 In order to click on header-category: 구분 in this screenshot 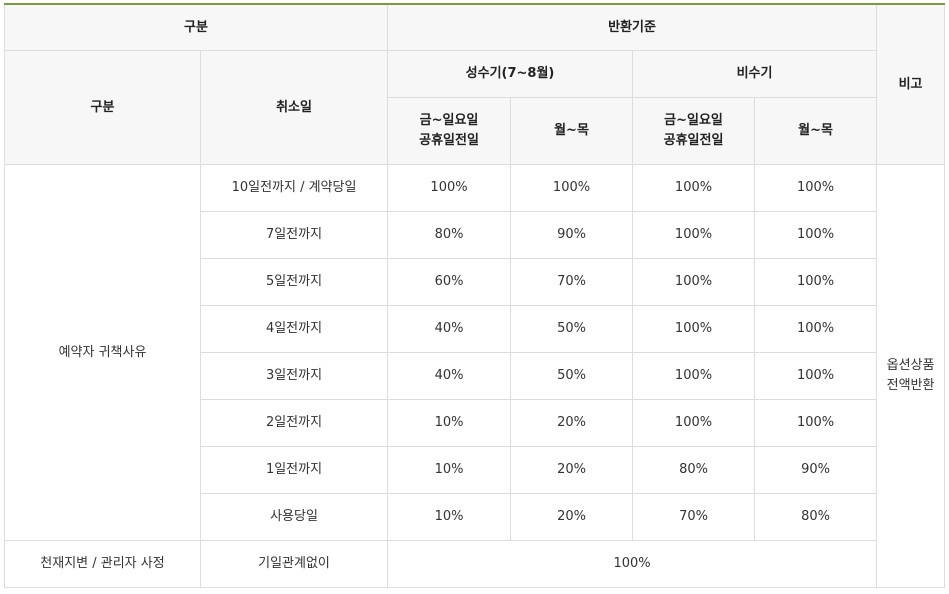, I will do `click(196, 27)`.